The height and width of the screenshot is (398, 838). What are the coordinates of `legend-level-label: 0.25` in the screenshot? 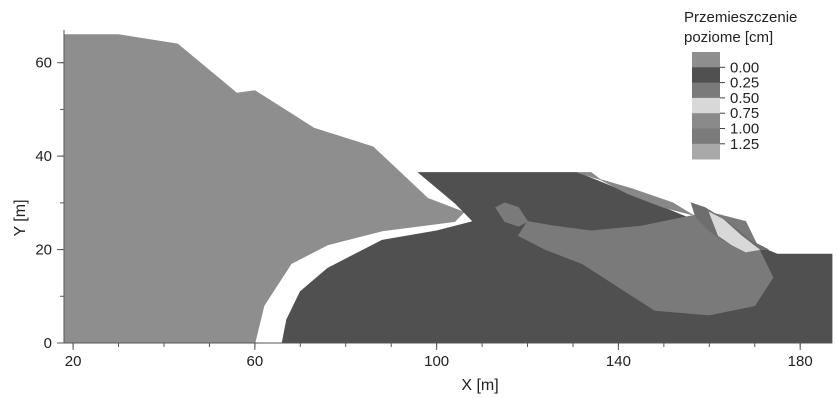 It's located at (744, 83).